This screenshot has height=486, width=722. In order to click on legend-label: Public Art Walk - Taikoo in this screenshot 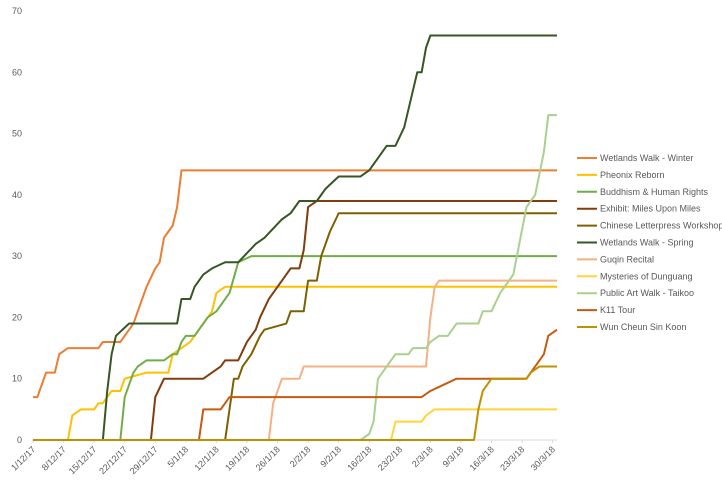, I will do `click(647, 293)`.